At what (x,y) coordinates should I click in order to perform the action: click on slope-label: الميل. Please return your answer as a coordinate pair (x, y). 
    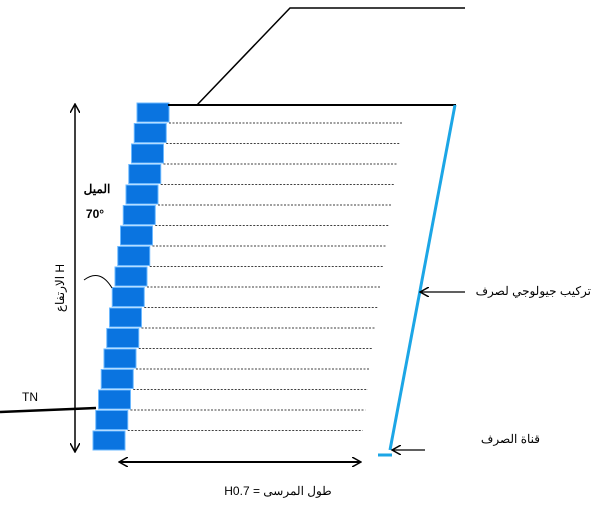
    Looking at the image, I should click on (97, 189).